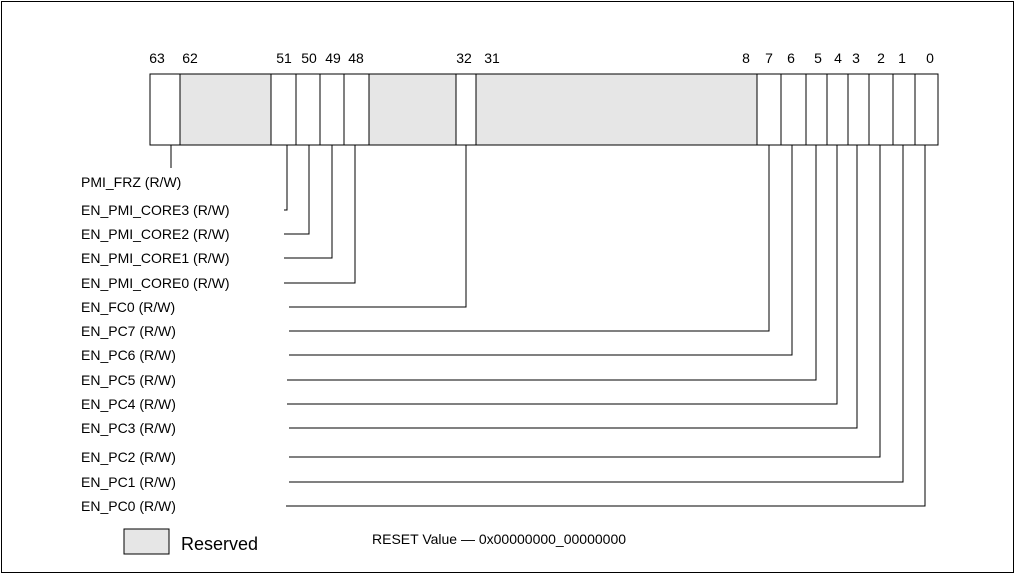 The image size is (1015, 574). Describe the element at coordinates (155, 234) in the screenshot. I see `field-label-en-pmi-core2: EN_PMI_CORE2 (R/W)` at that location.